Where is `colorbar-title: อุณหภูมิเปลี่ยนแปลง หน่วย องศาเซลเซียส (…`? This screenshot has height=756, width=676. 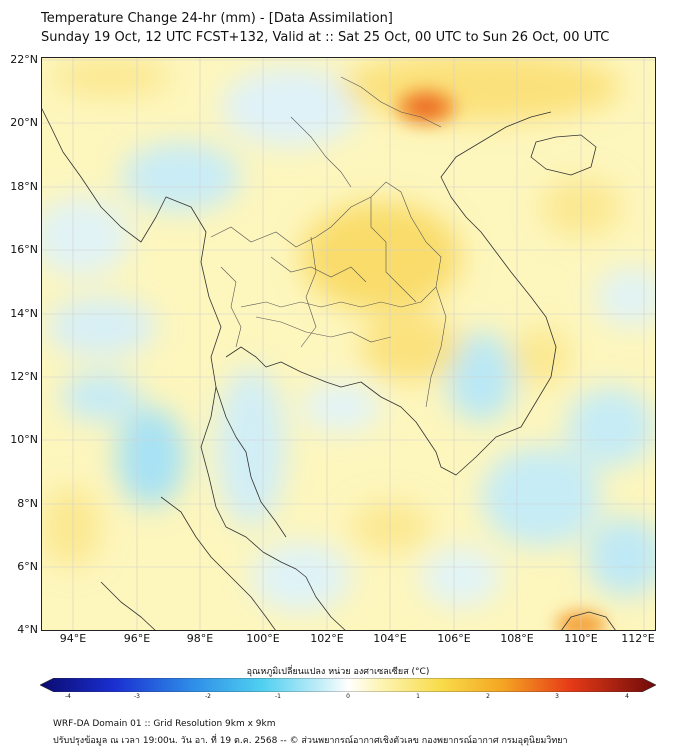 colorbar-title: อุณหภูมิเปลี่ยนแปลง หน่วย องศาเซลเซียส (… is located at coordinates (338, 672).